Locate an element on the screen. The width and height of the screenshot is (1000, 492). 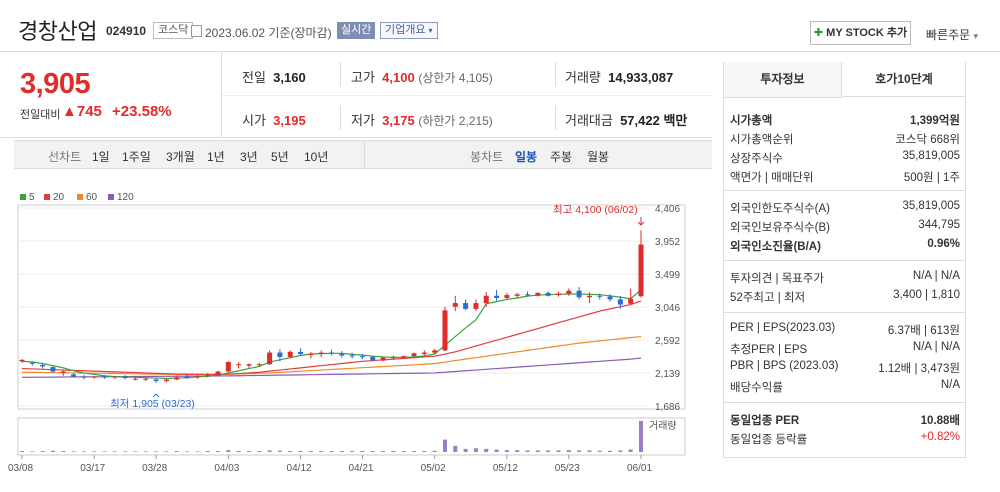
x-tick-label: 04/03 is located at coordinates (226, 468).